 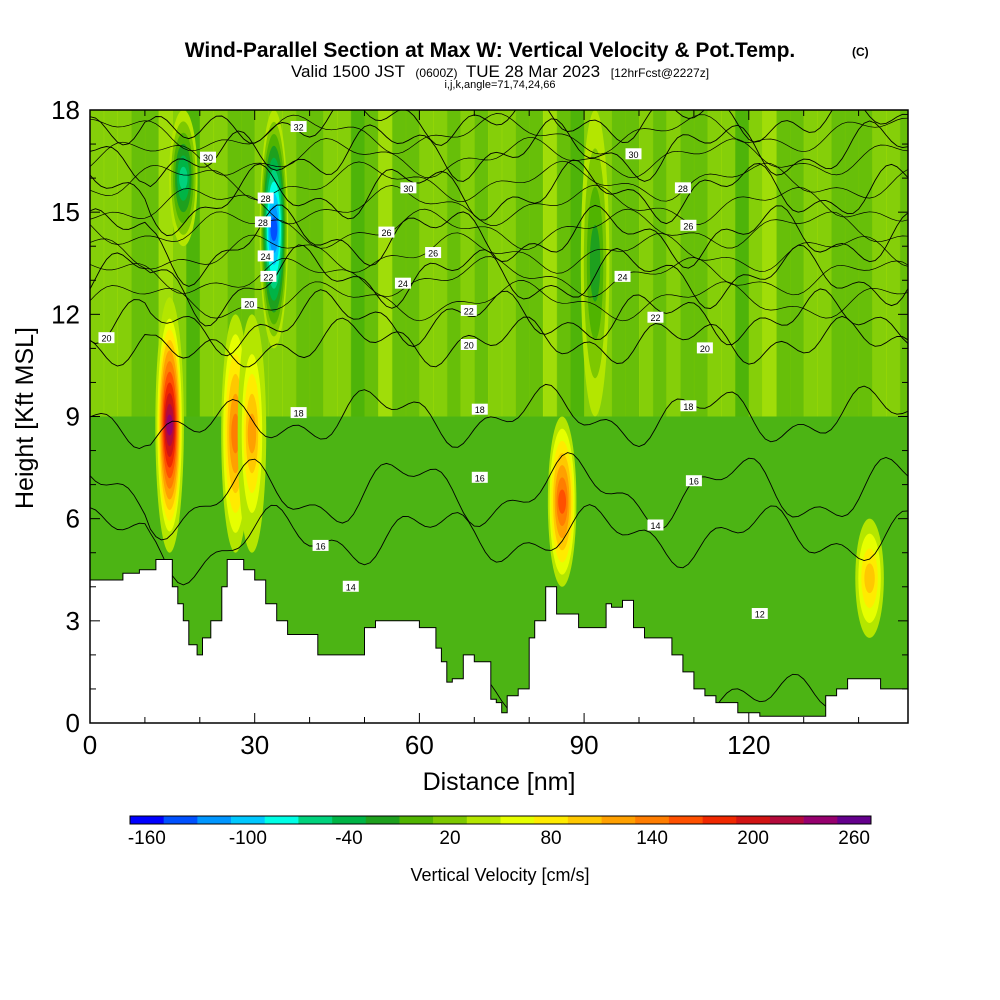 I want to click on contour-label-text: 24, so click(x=403, y=284).